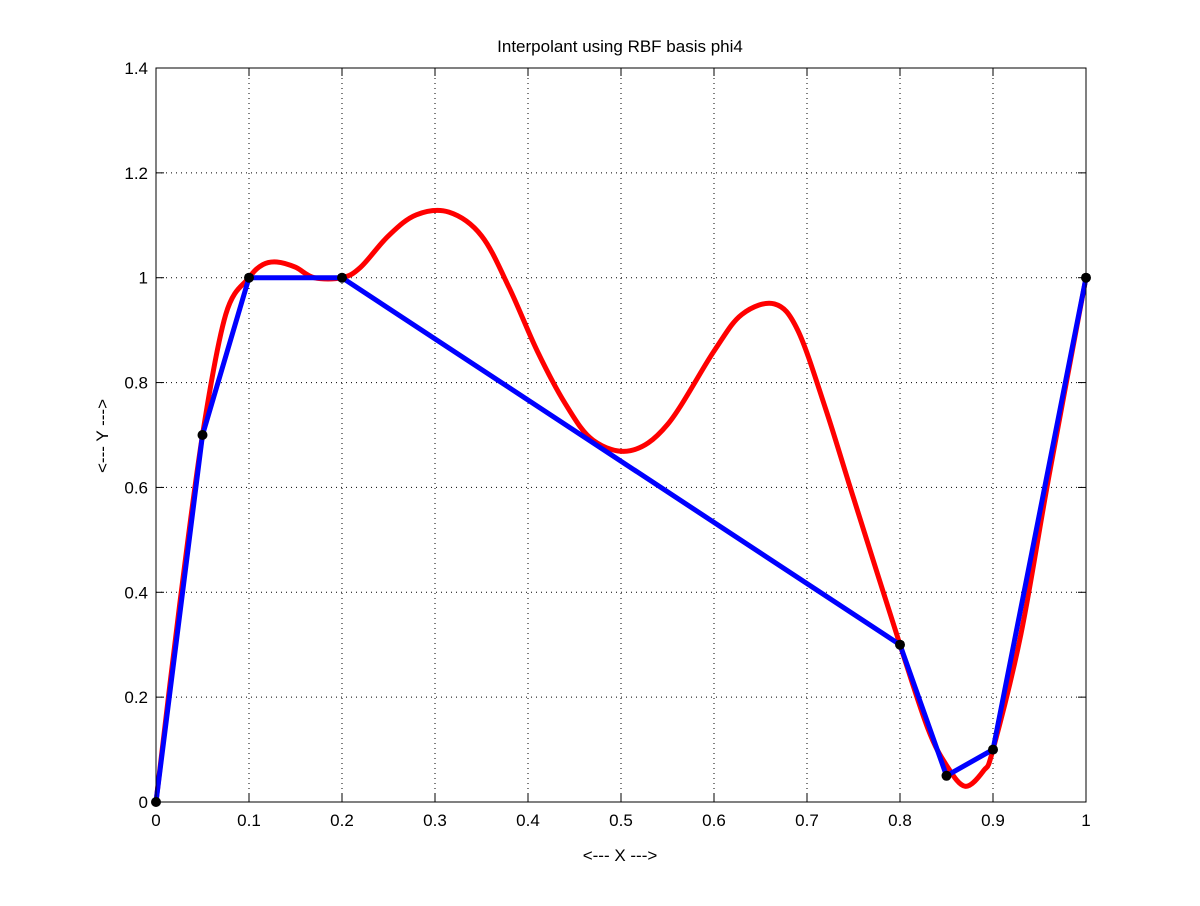 Image resolution: width=1200 pixels, height=906 pixels. I want to click on y-tick-label: 0.4, so click(136, 592).